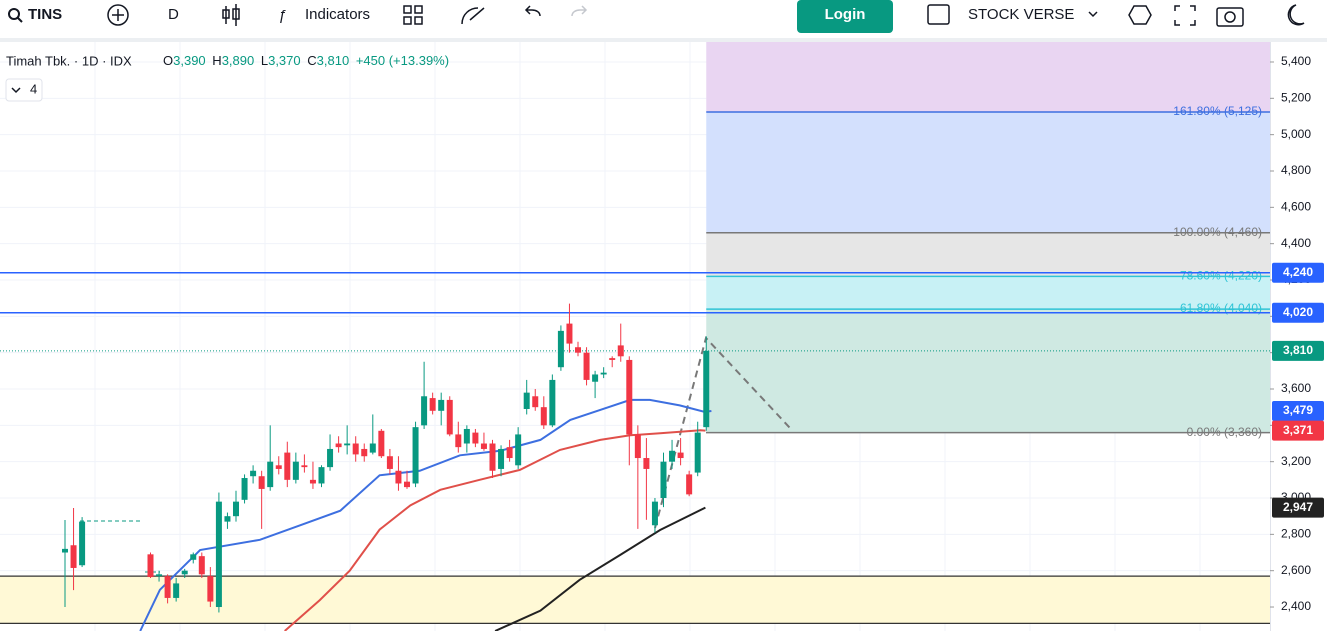 This screenshot has width=1327, height=631. Describe the element at coordinates (1296, 15) in the screenshot. I see `theme-toggle` at that location.